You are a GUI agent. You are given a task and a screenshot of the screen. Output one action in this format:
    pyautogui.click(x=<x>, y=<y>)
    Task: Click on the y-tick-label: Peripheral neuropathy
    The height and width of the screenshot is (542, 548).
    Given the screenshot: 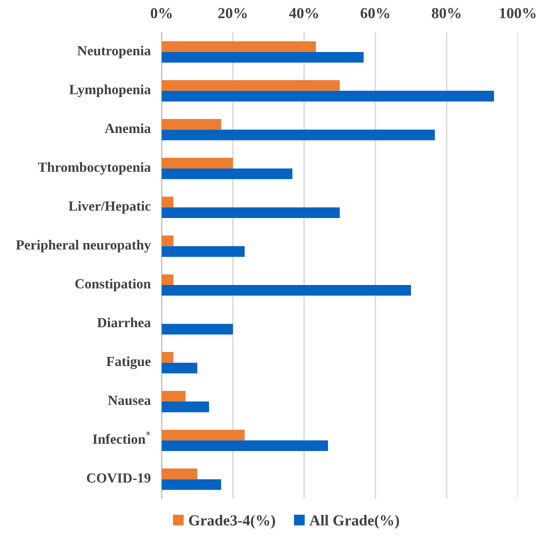 What is the action you would take?
    pyautogui.click(x=83, y=246)
    